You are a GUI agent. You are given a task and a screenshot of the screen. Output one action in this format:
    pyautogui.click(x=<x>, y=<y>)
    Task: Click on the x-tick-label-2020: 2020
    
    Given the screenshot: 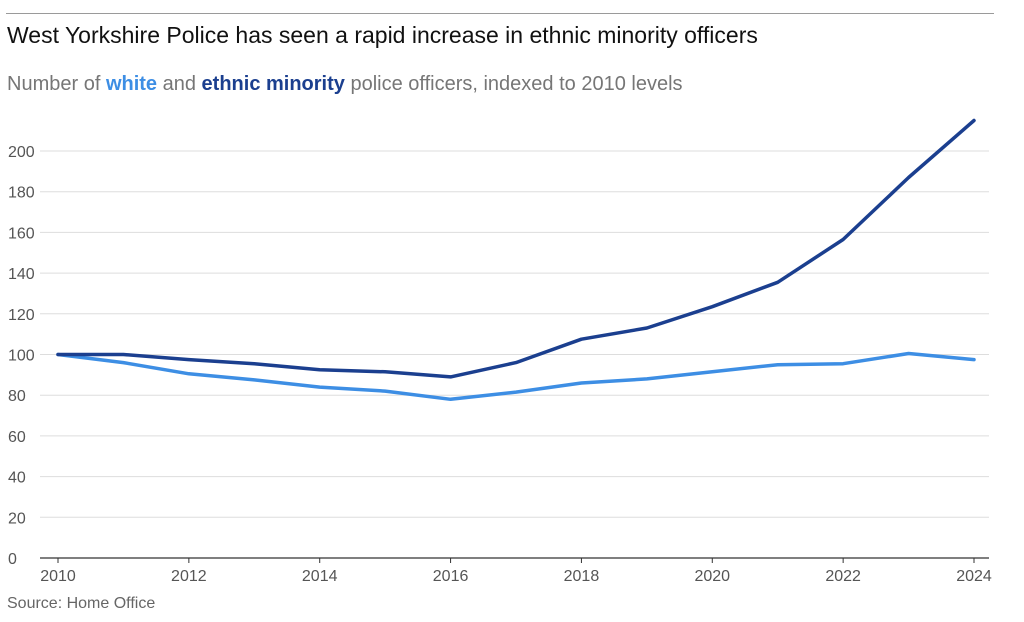 What is the action you would take?
    pyautogui.click(x=712, y=576)
    